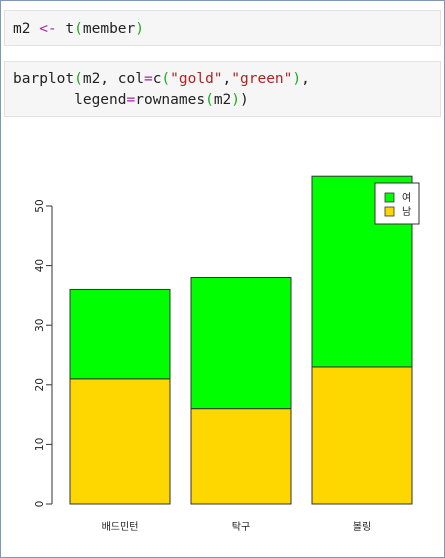 This screenshot has height=558, width=445. Describe the element at coordinates (120, 527) in the screenshot. I see `x-tick-label: 배드민턴` at that location.